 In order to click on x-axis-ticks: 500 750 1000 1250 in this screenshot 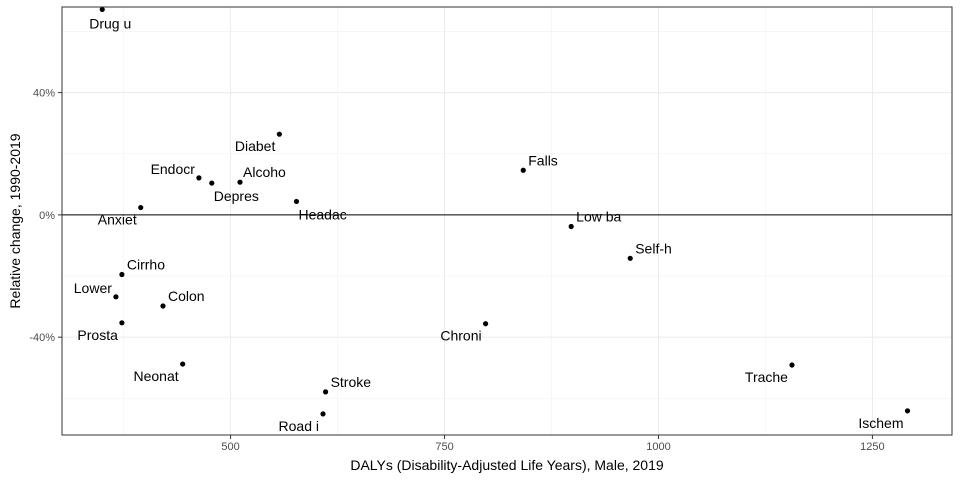, I will do `click(553, 444)`.